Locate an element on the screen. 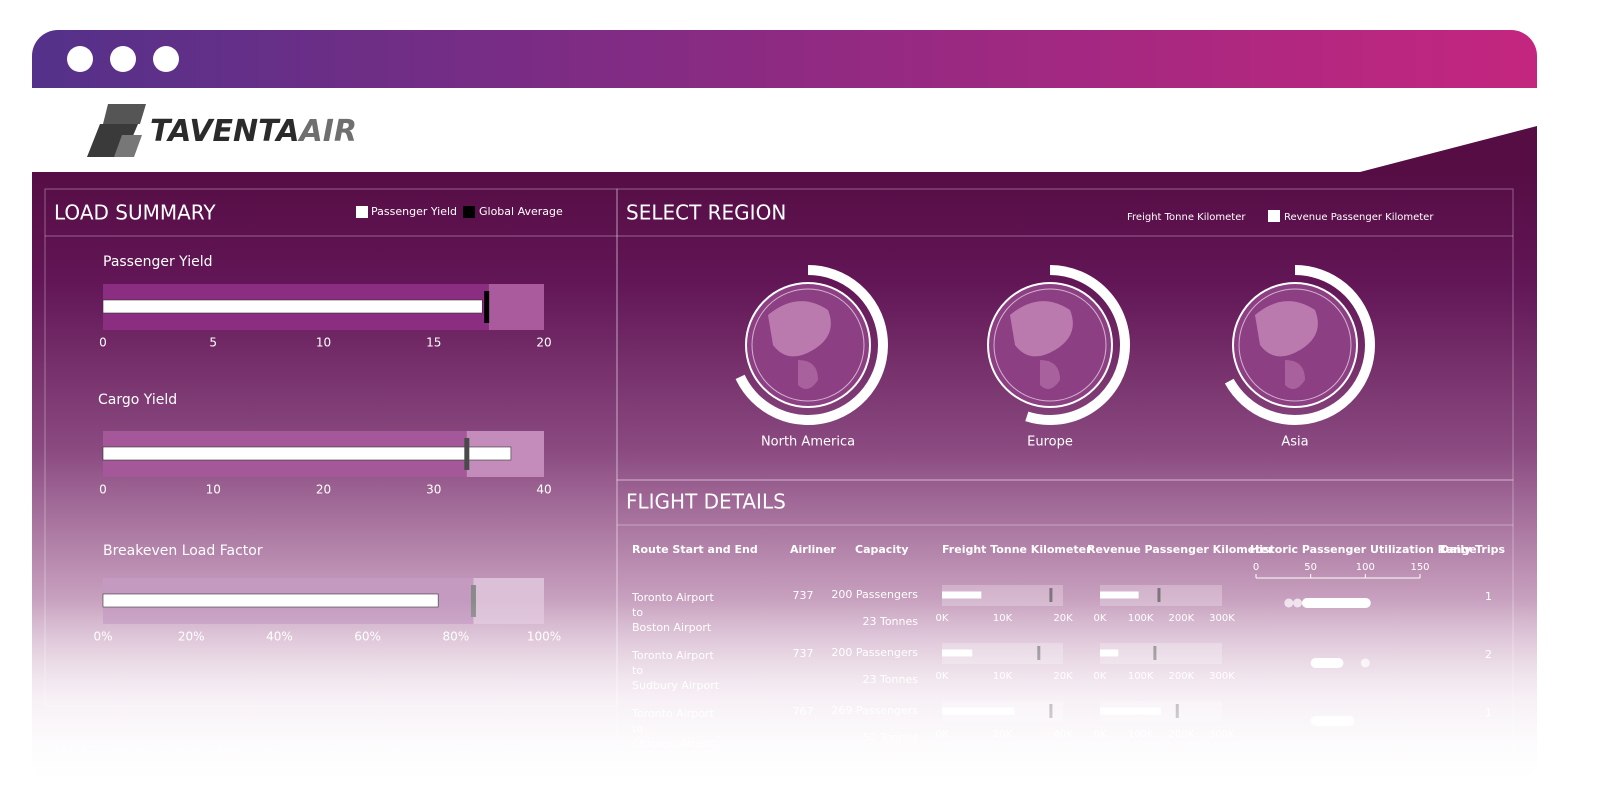 This screenshot has width=1600, height=787. region: Europe is located at coordinates (1058, 357).